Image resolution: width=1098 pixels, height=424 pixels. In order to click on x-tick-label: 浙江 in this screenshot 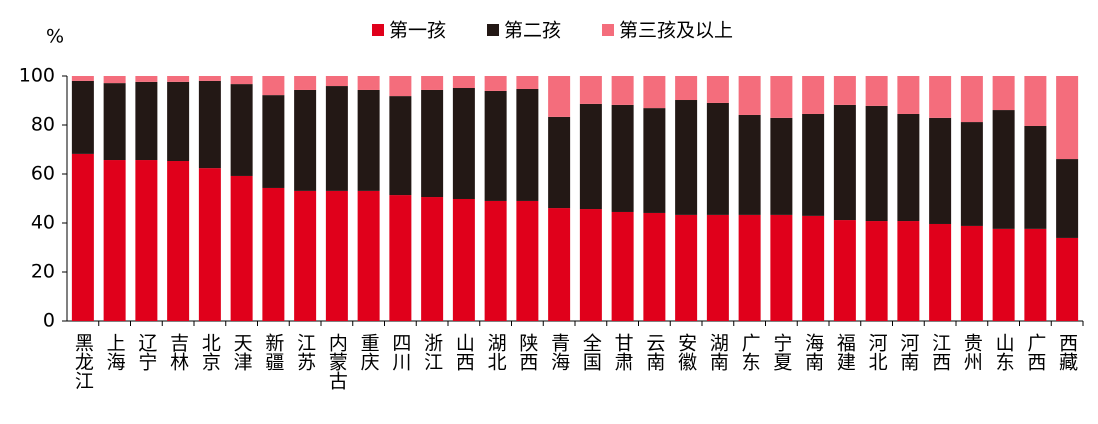, I will do `click(432, 352)`.